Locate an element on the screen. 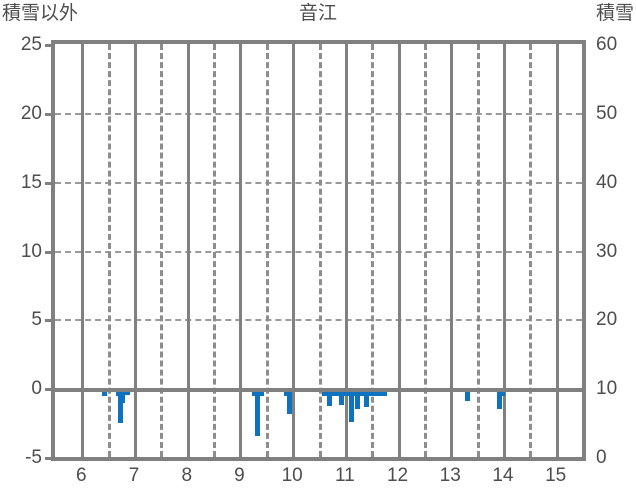  y-axis-right-tick-label: 30 is located at coordinates (607, 251).